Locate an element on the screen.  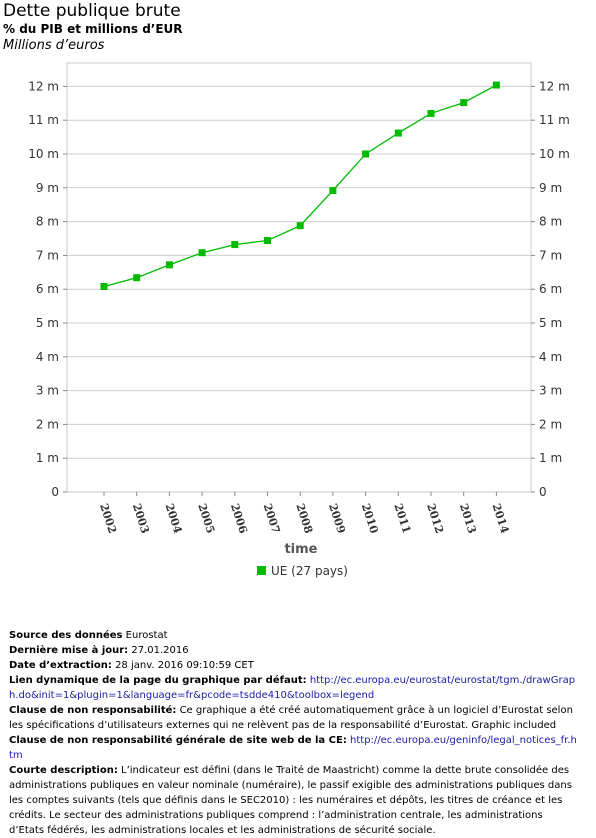
x-tick-label: 2008 is located at coordinates (304, 518).